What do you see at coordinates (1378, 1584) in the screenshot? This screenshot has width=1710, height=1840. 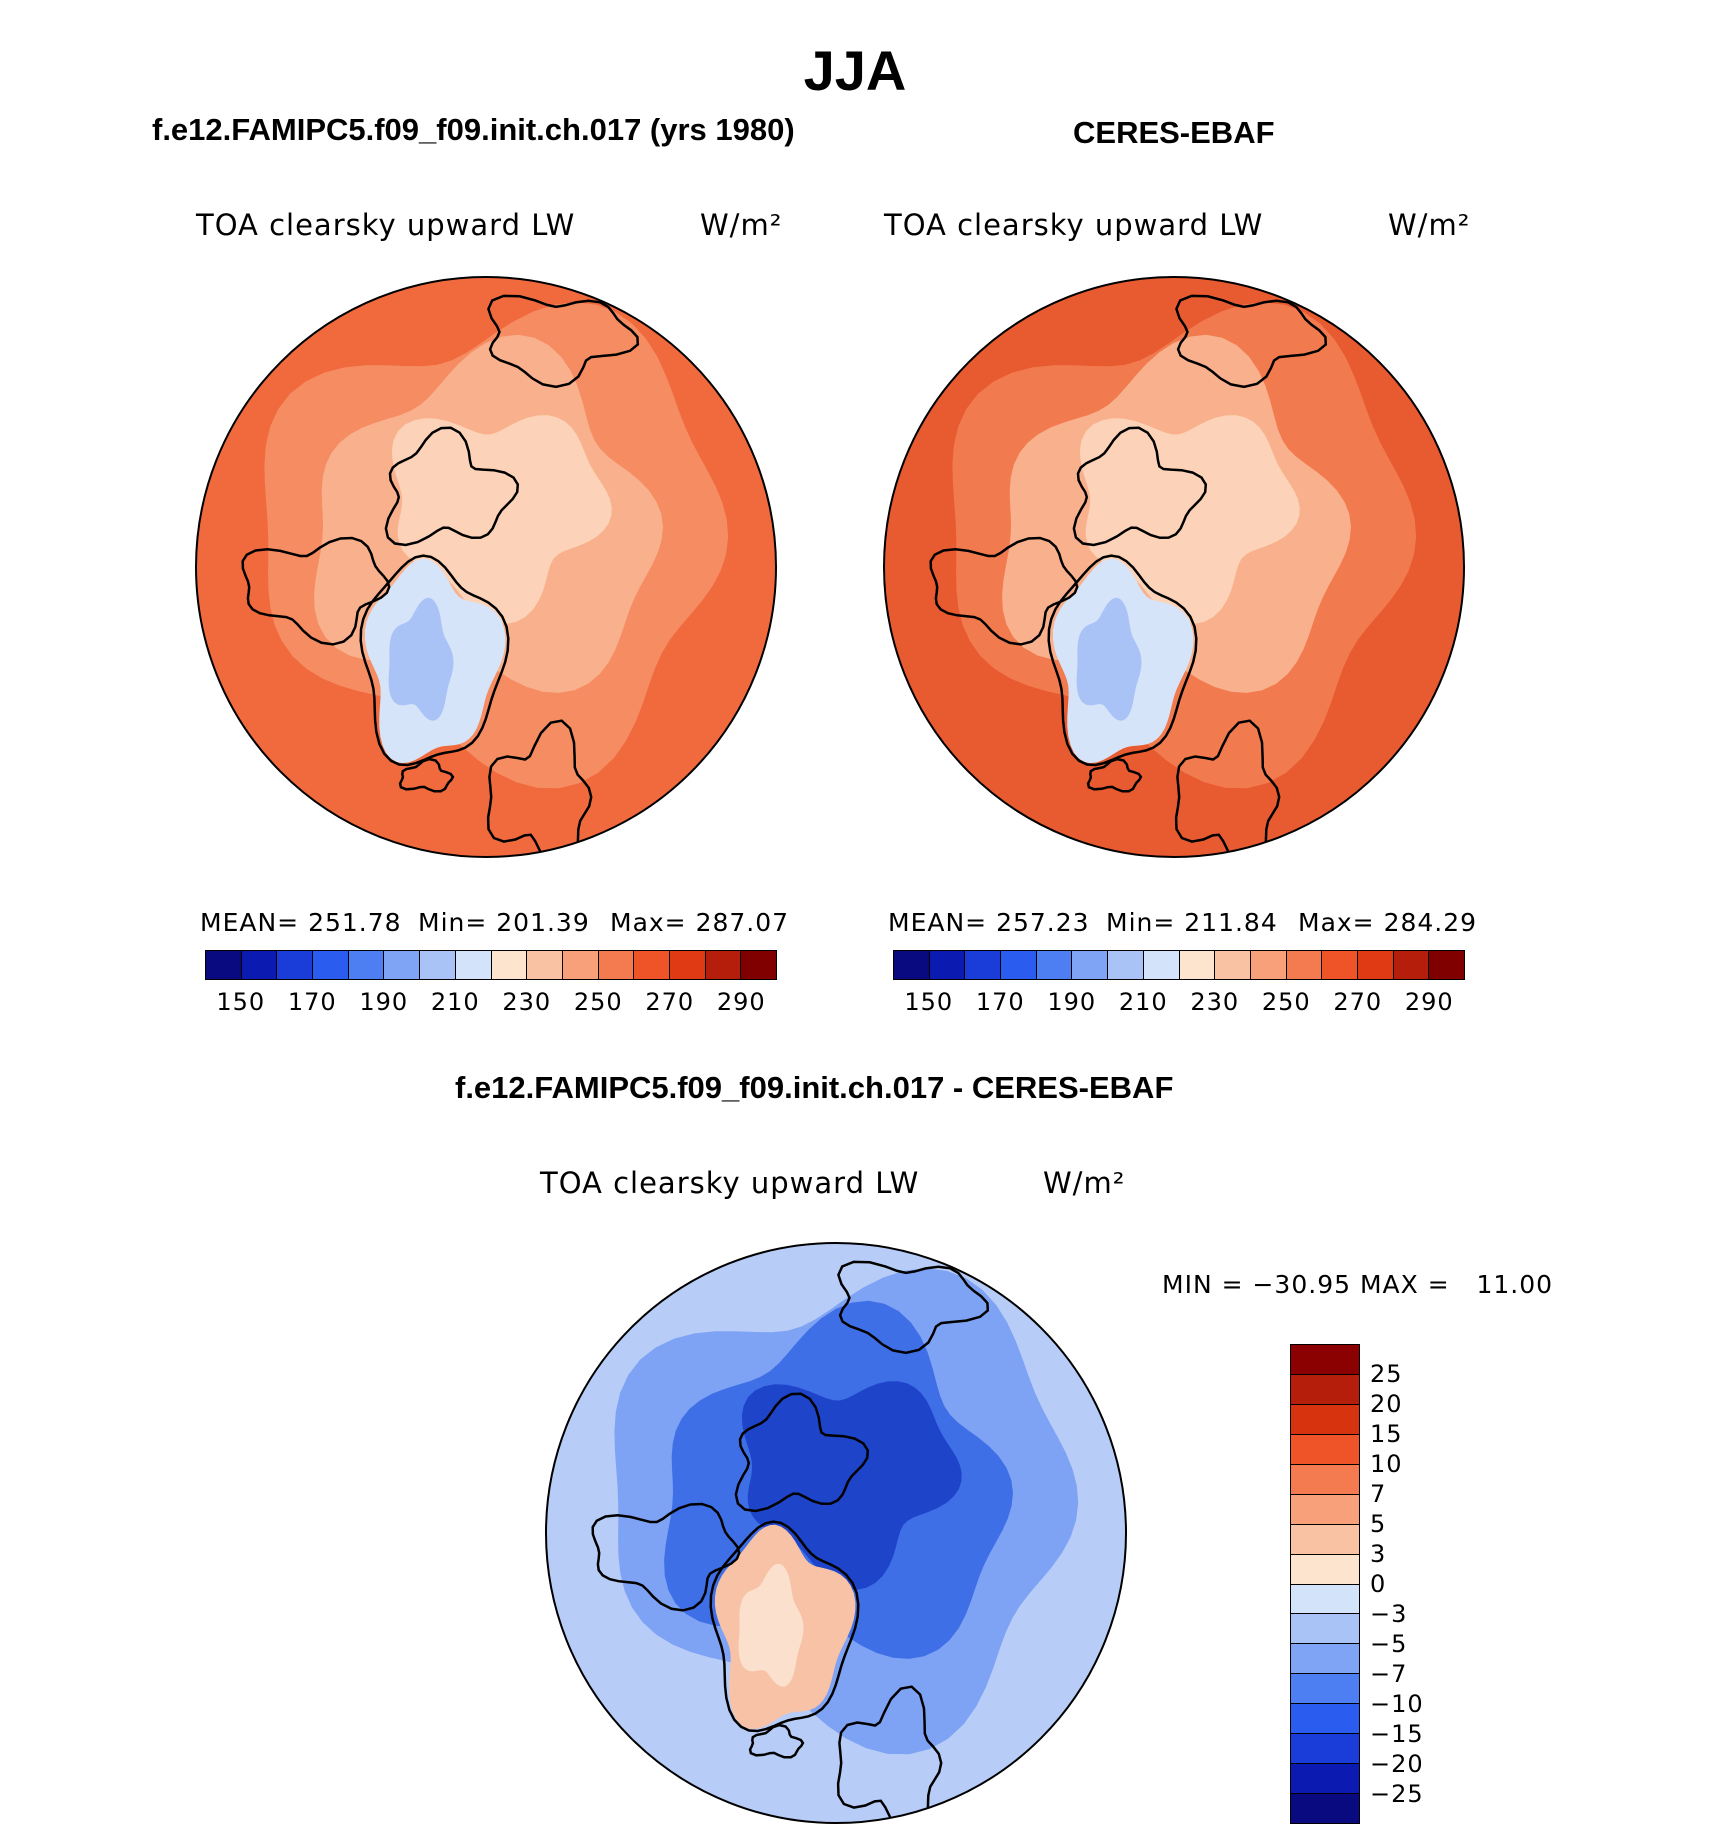 I see `colorbar-tick-label: 0` at bounding box center [1378, 1584].